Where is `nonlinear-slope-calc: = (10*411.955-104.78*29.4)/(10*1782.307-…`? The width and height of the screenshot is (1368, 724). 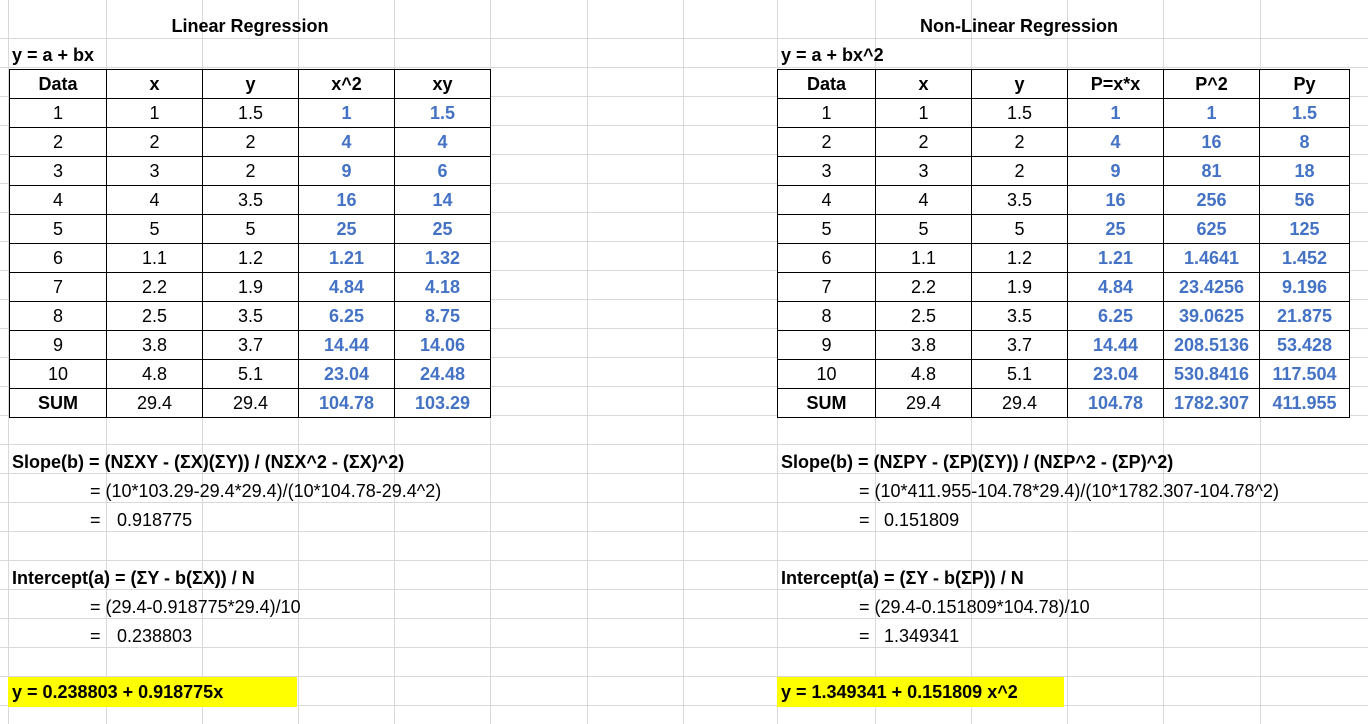
nonlinear-slope-calc: = (10*411.955-104.78*29.4)/(10*1782.307-… is located at coordinates (1069, 491).